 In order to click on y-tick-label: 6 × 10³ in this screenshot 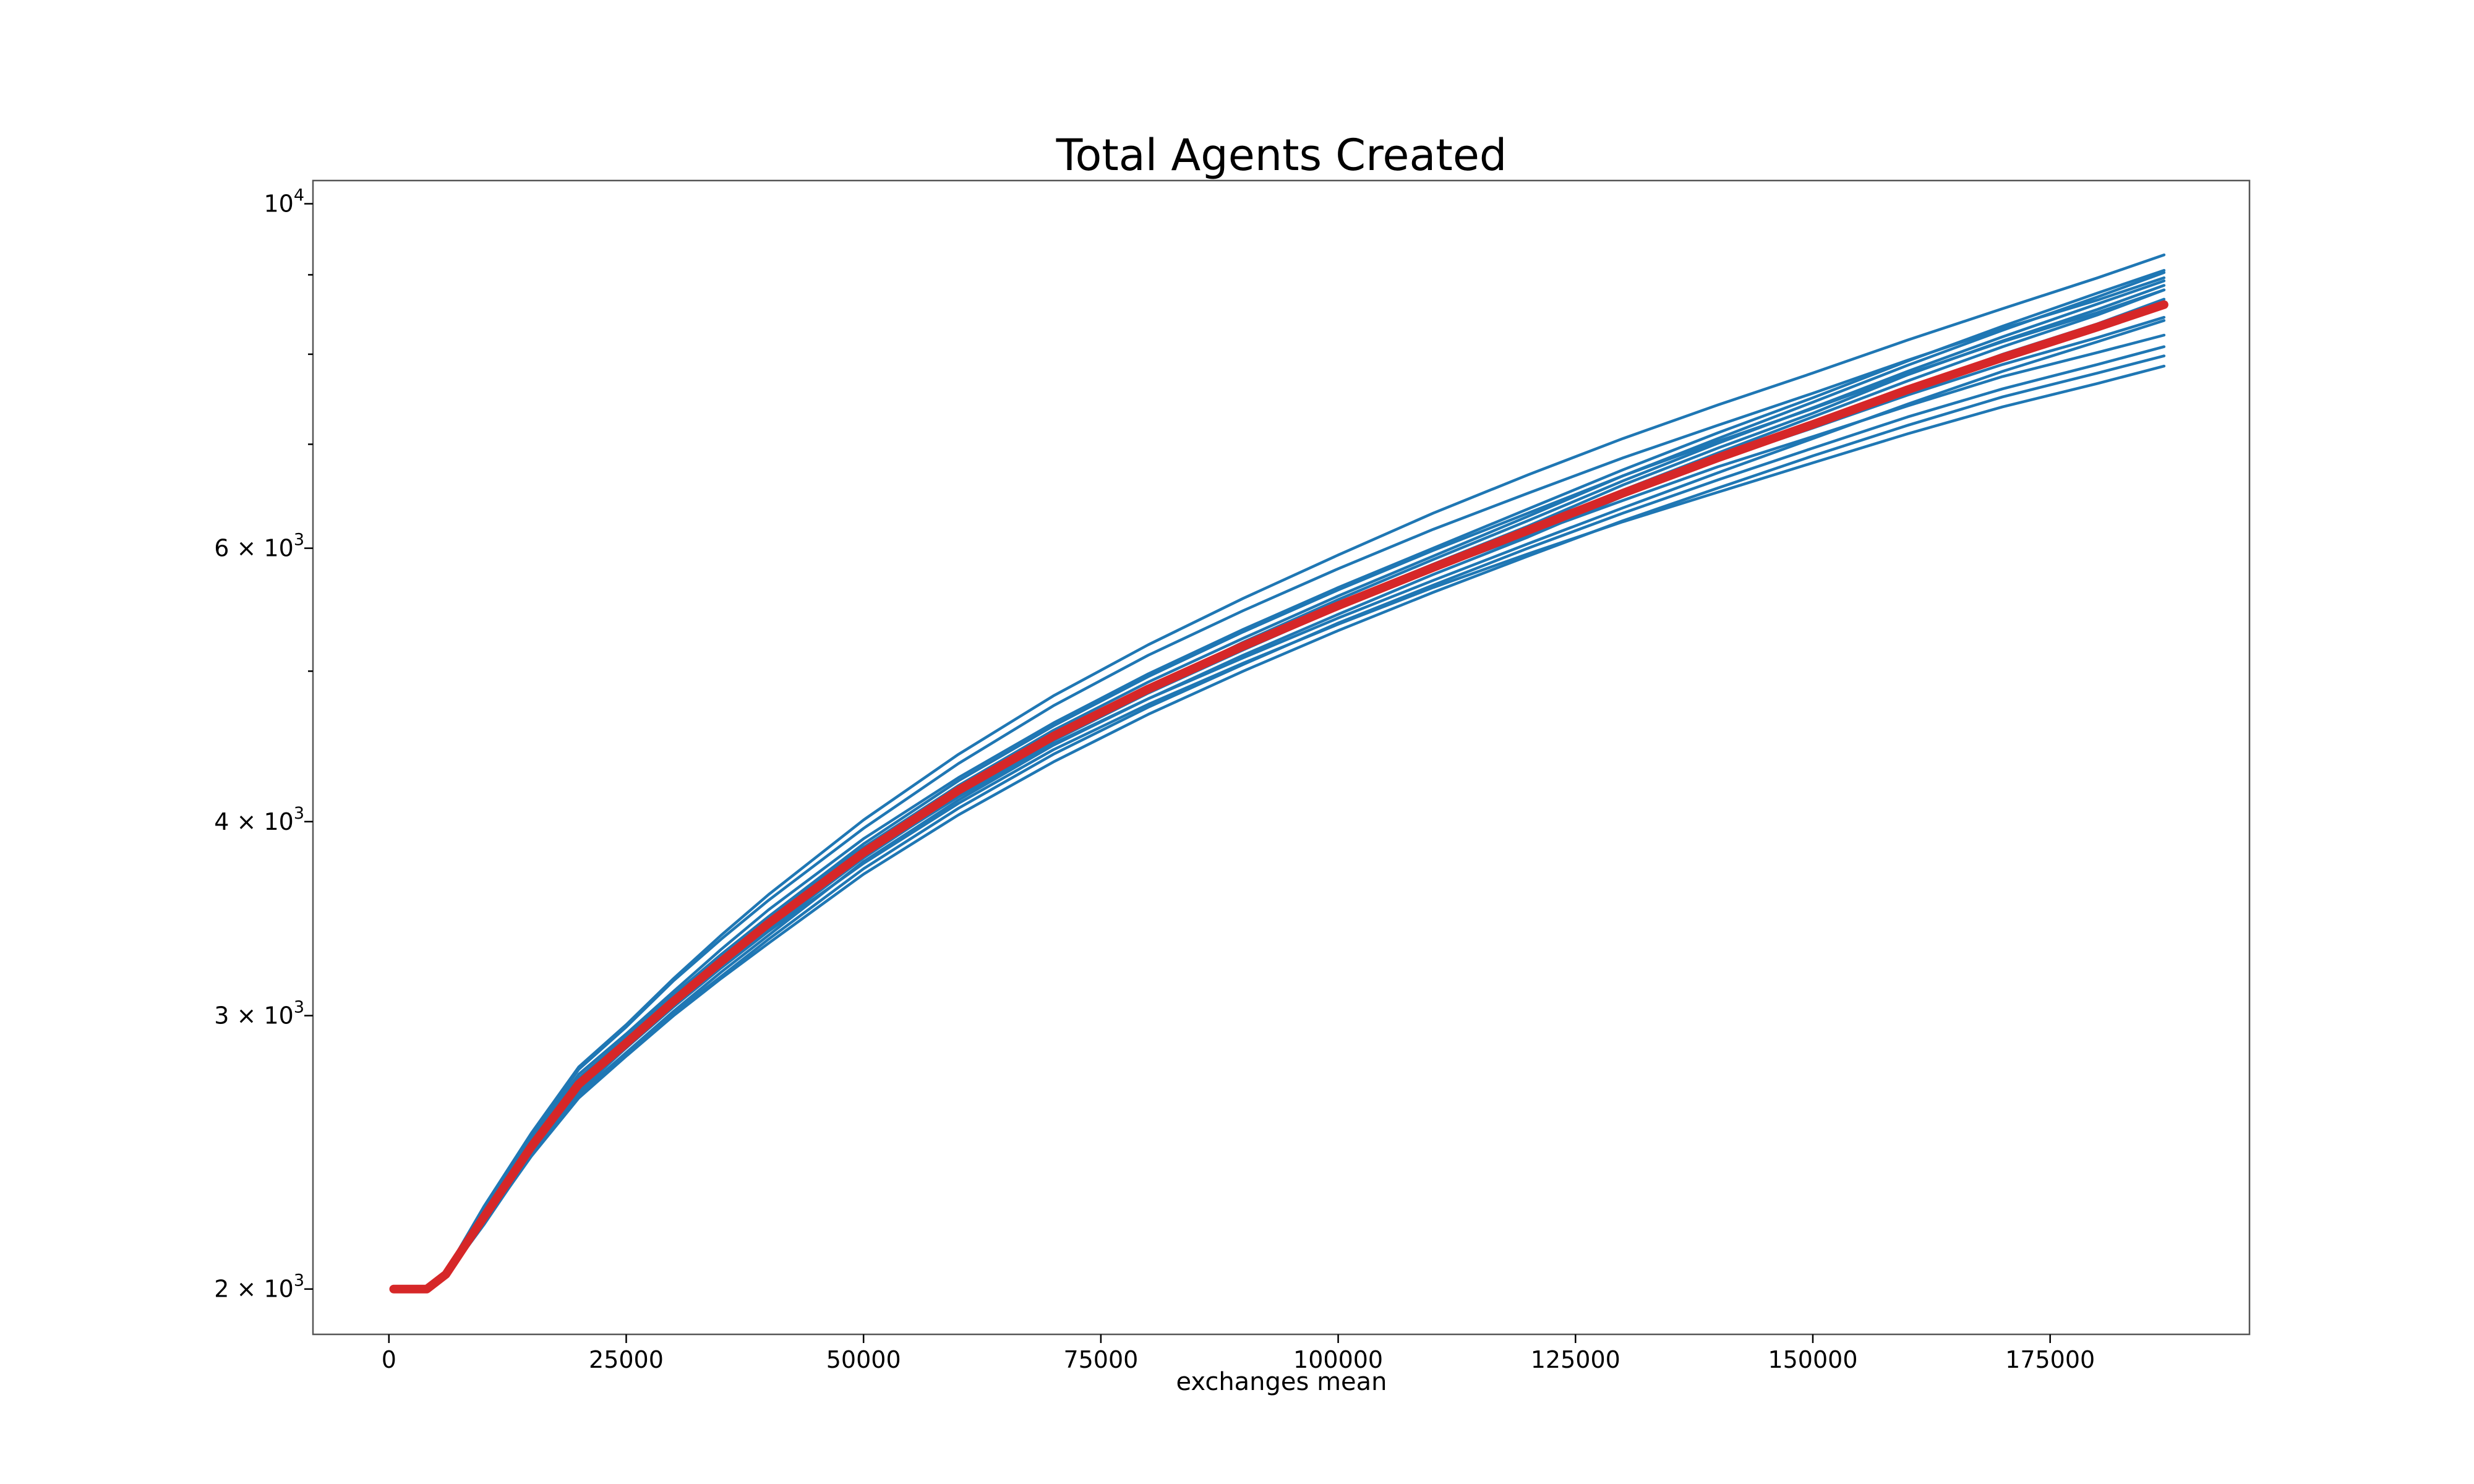, I will do `click(259, 546)`.